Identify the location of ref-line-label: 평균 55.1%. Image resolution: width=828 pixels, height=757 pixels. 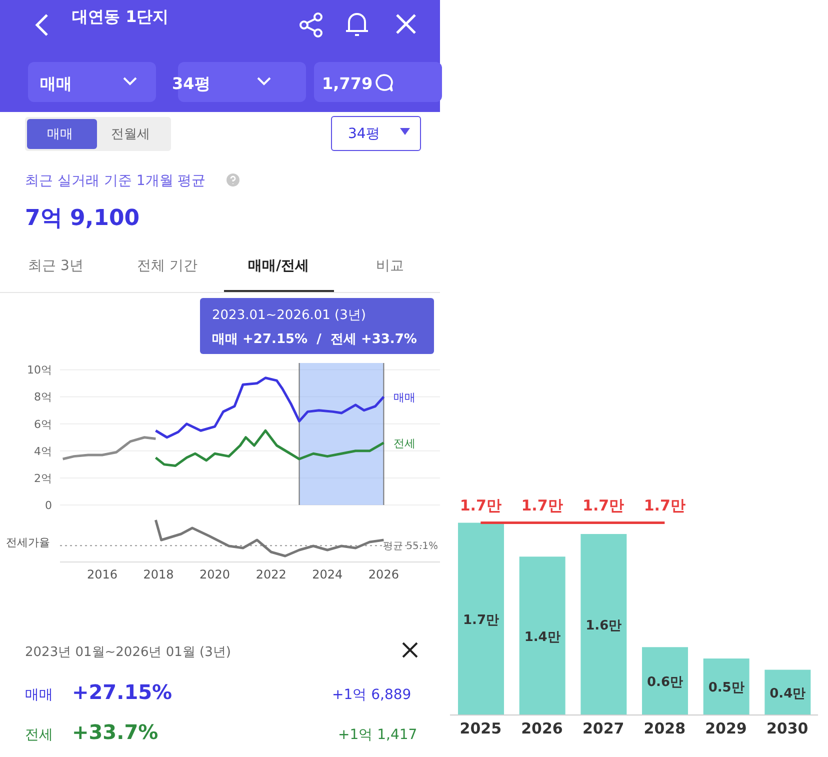
(410, 546).